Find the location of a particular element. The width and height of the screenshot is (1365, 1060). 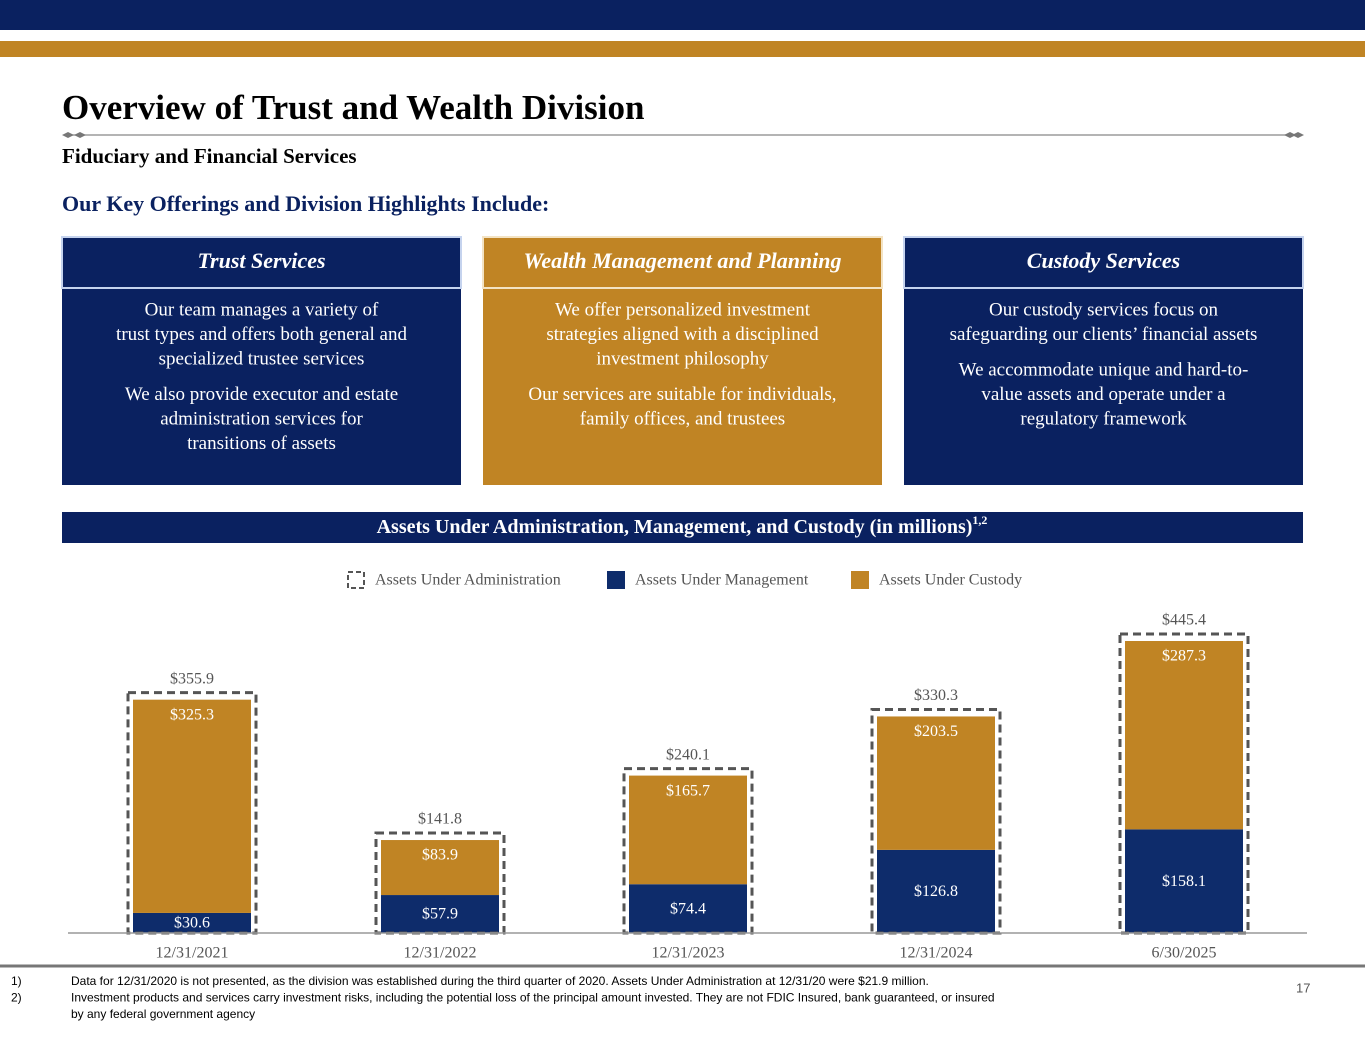

value-label: $74.4 is located at coordinates (688, 908).